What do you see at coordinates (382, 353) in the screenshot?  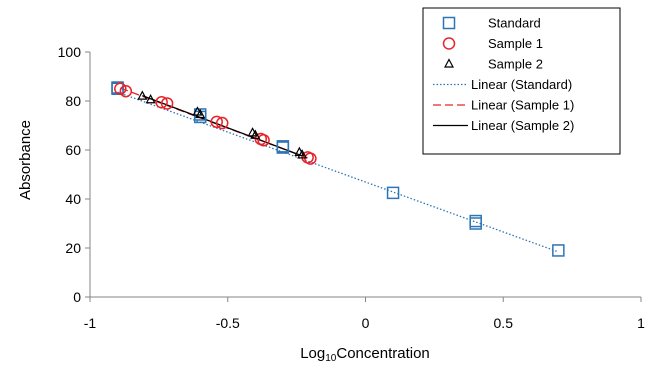 I see `x-axis-title-rest: Concentration` at bounding box center [382, 353].